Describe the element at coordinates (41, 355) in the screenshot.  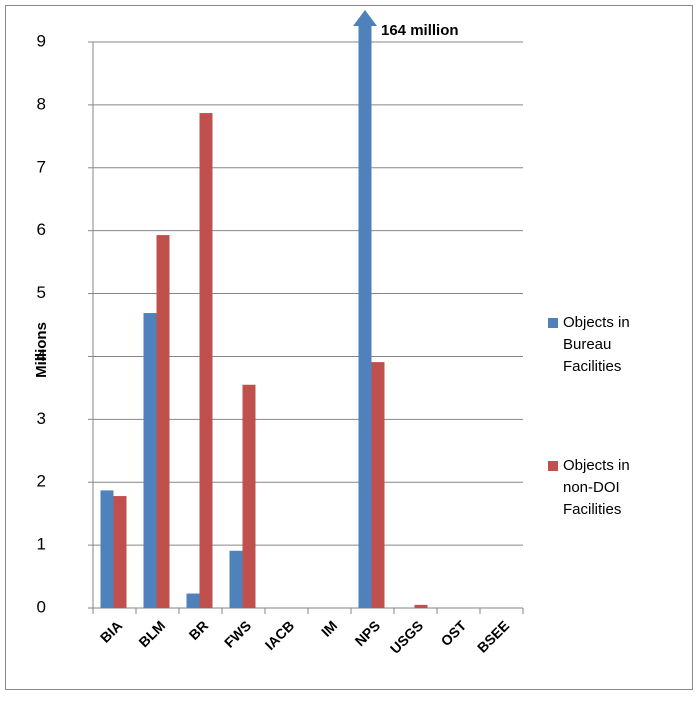
I see `y-tick-label: 4` at that location.